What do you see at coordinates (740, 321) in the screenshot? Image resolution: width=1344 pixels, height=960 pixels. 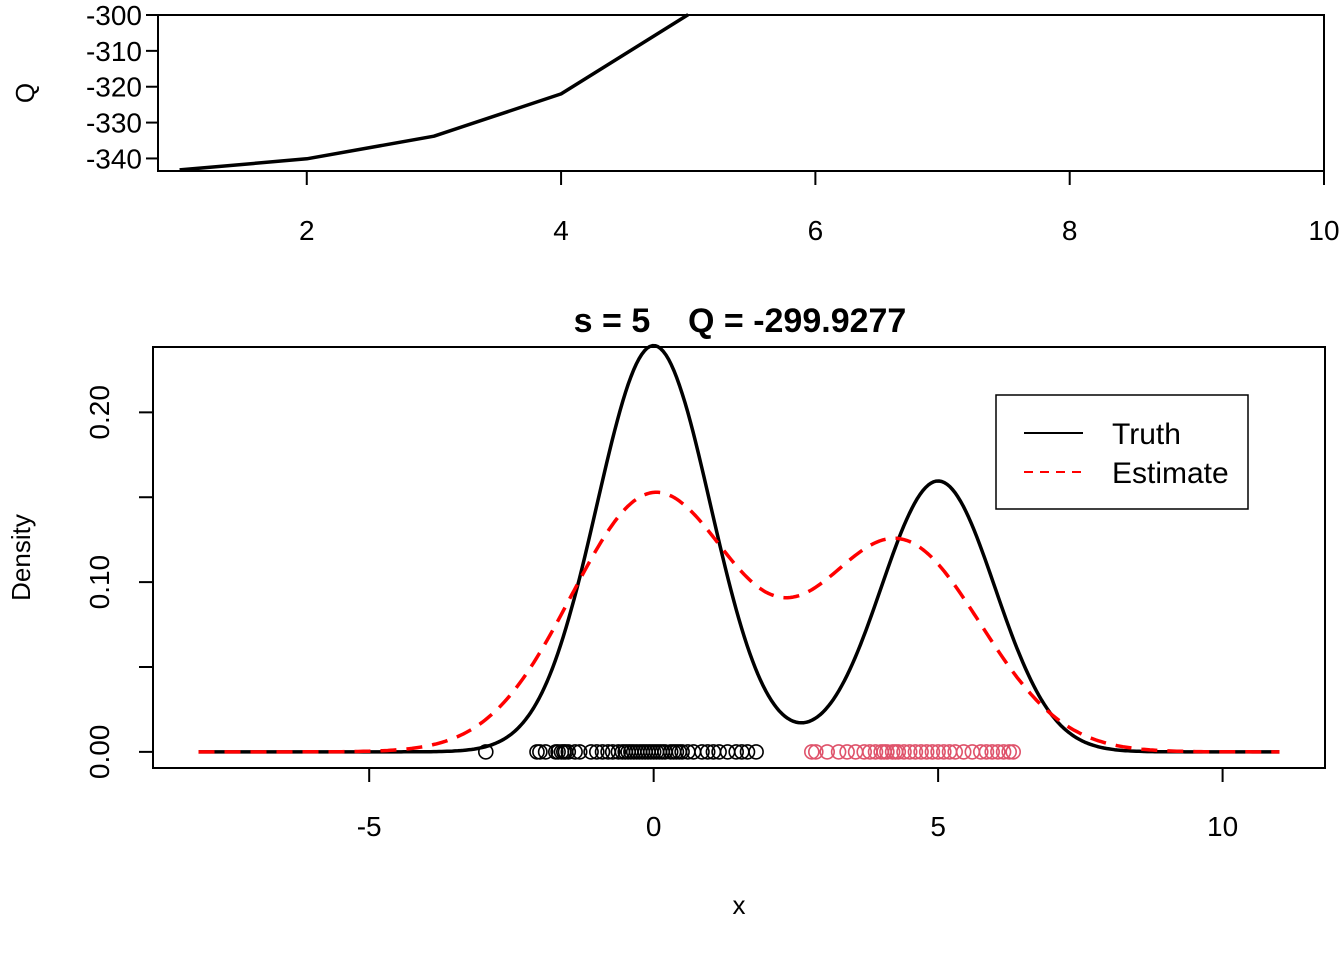 I see `density-title: s = 5 Q = -299.9277` at bounding box center [740, 321].